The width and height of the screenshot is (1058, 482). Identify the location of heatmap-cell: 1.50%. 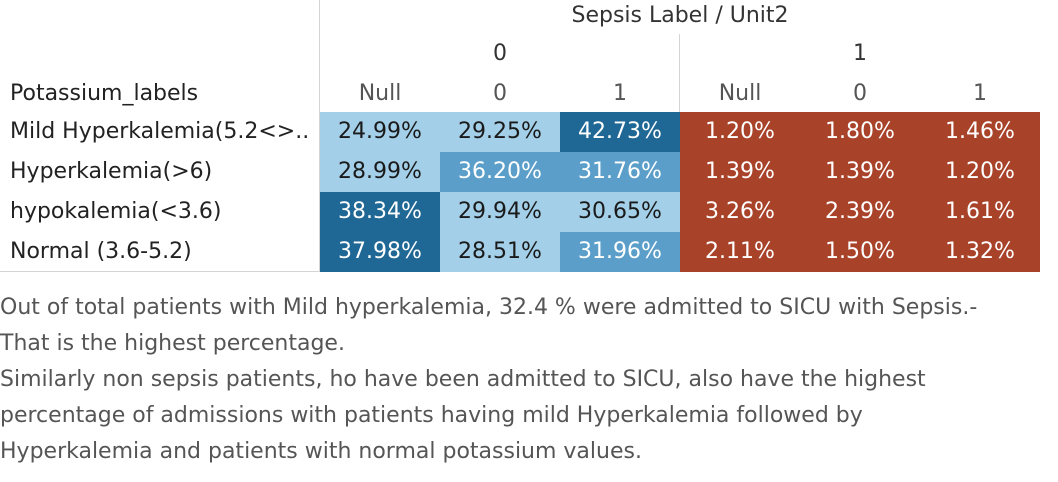
(860, 252).